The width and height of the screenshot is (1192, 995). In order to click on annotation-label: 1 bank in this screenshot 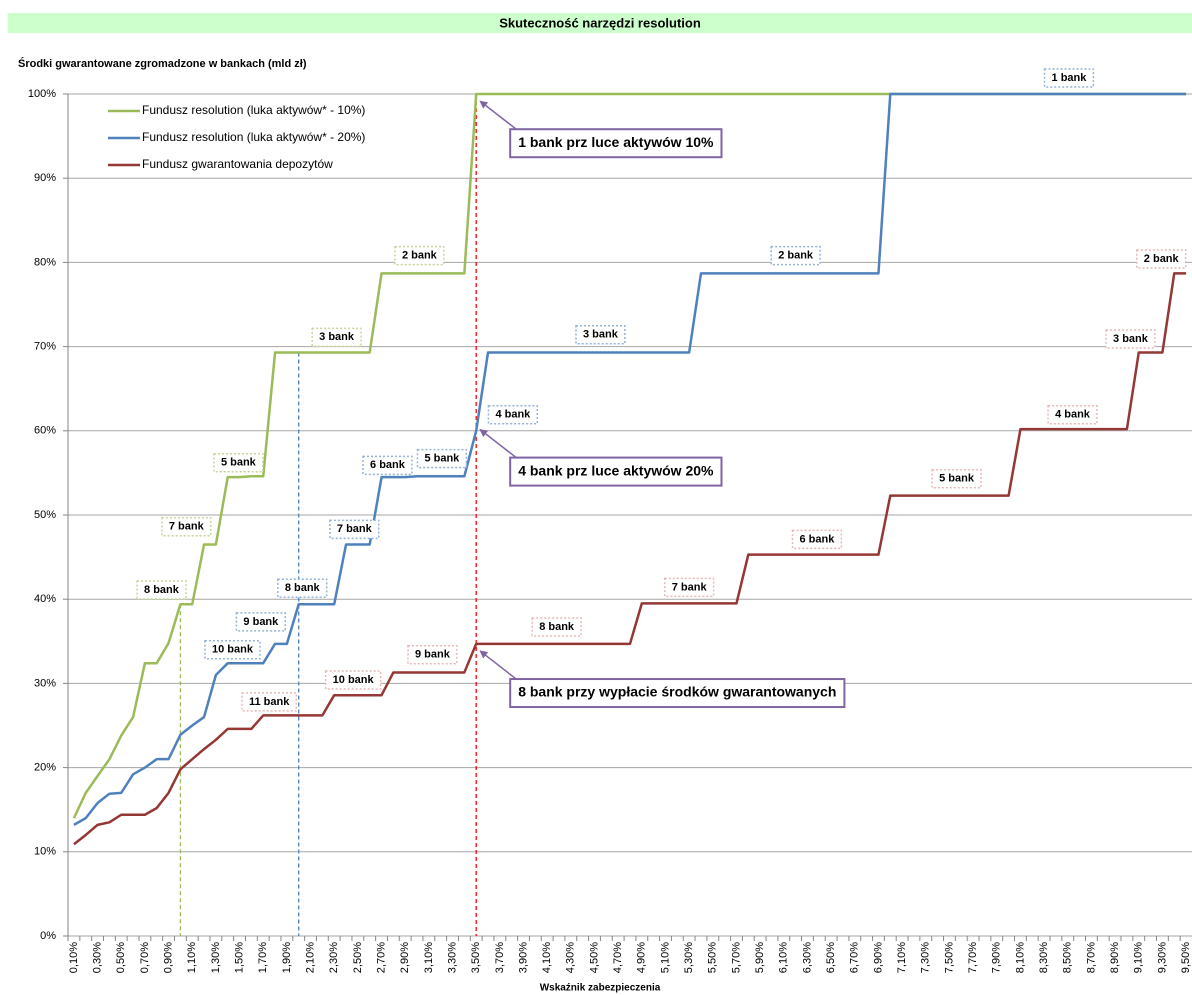, I will do `click(1070, 78)`.